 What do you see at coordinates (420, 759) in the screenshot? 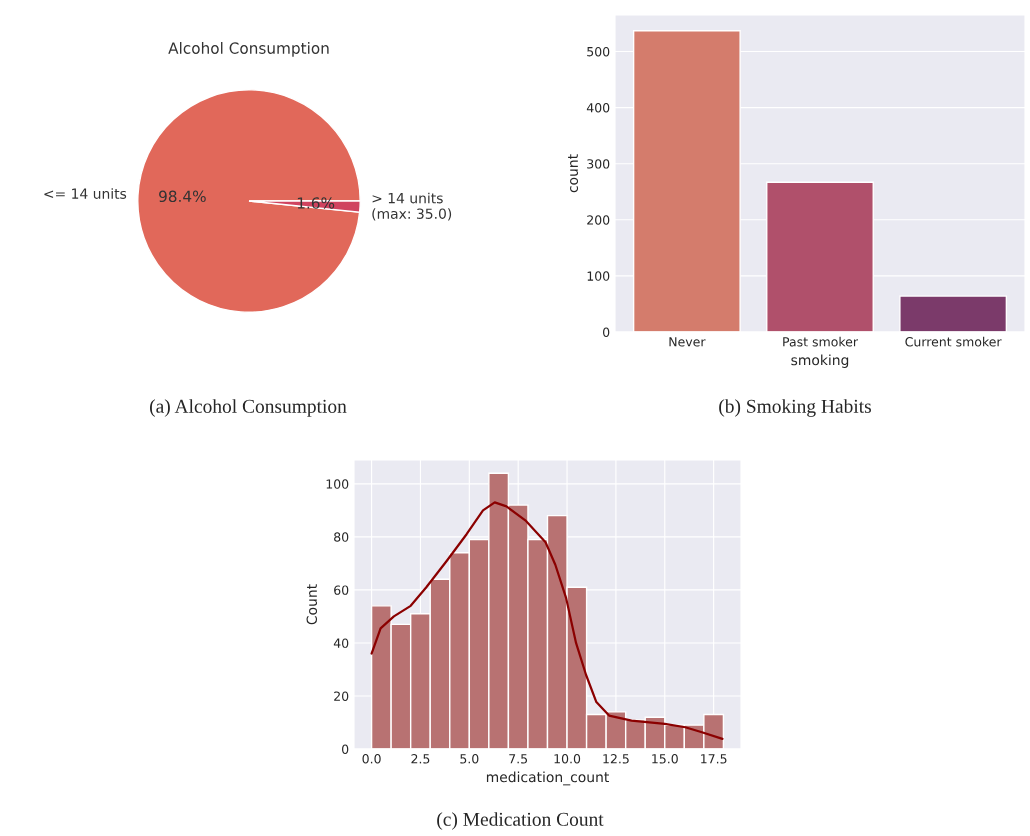
I see `x-tick-label: 2.5` at bounding box center [420, 759].